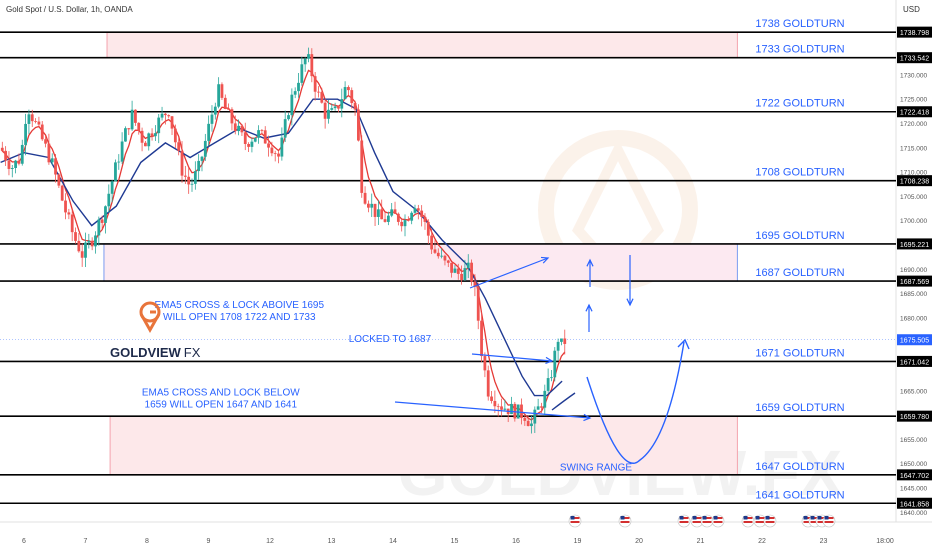 The height and width of the screenshot is (550, 932). Describe the element at coordinates (221, 405) in the screenshot. I see `annotation-line: 1659 WILL OPEN 1647 AND 1641` at that location.